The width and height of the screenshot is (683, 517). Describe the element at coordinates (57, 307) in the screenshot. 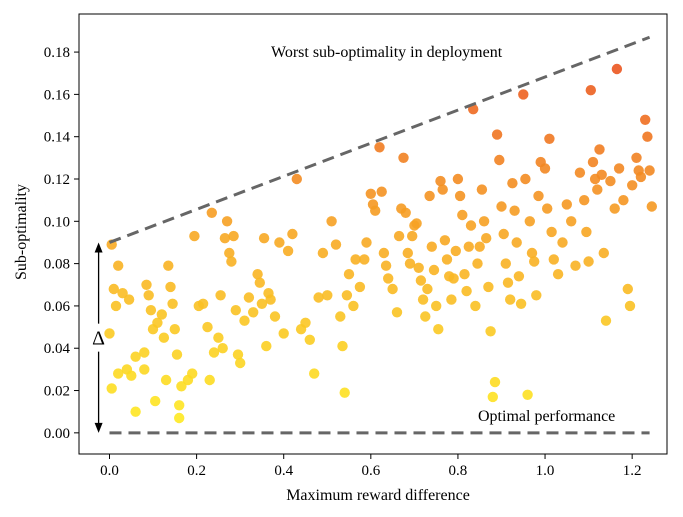

I see `y-tick-label: 0.06` at that location.